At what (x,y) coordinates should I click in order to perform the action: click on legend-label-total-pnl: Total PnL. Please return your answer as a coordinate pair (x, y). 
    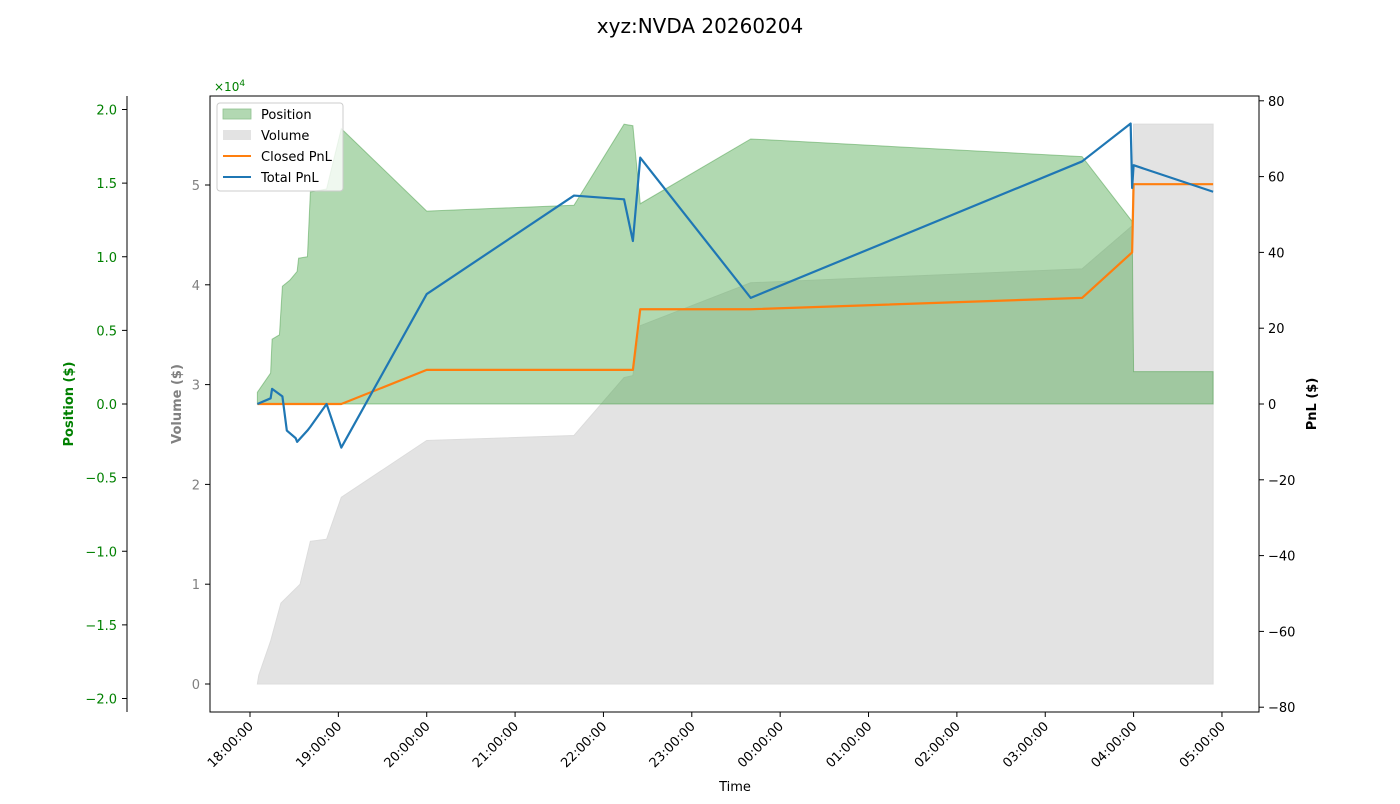
    Looking at the image, I should click on (289, 178).